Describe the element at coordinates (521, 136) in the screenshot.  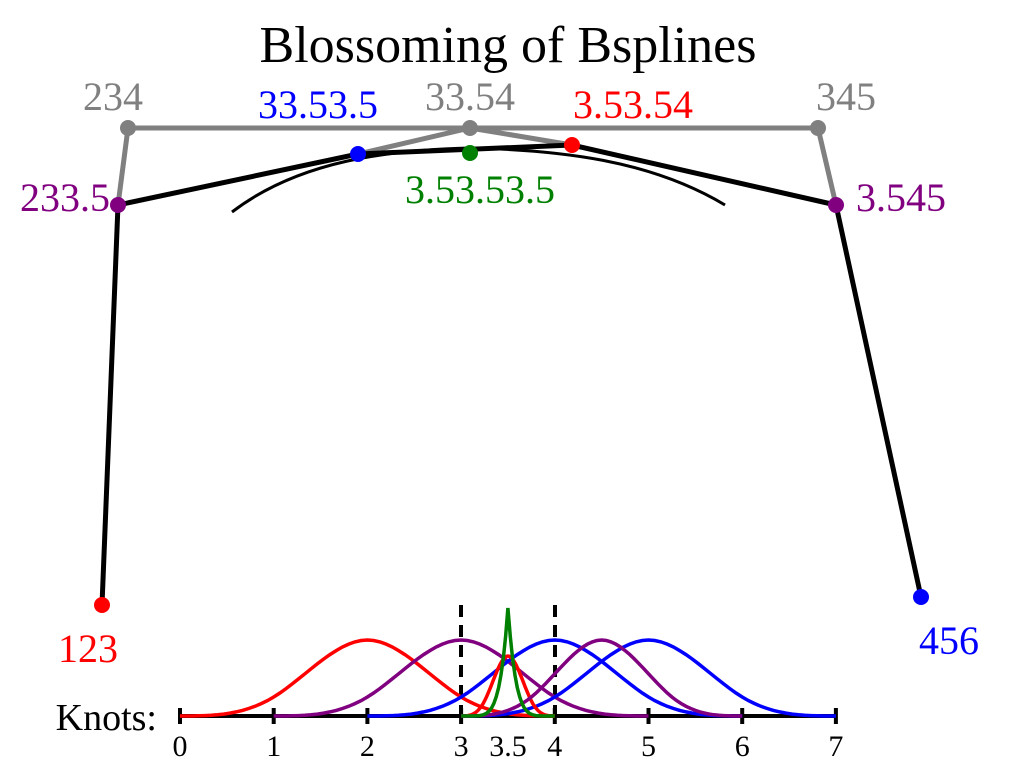
I see `gray-segment-right` at that location.